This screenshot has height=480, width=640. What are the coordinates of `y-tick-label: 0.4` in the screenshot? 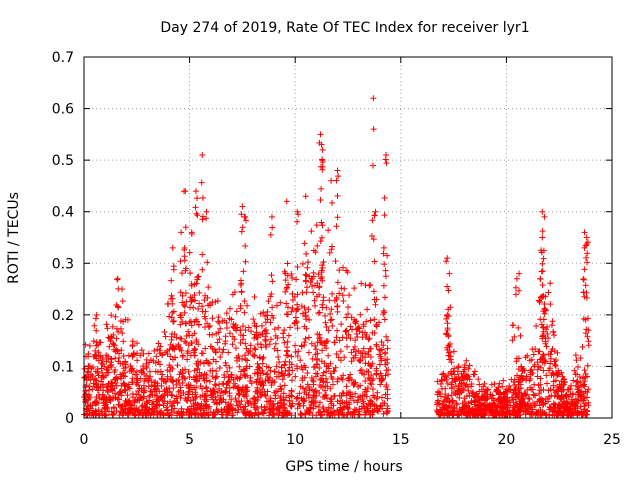 It's located at (63, 213).